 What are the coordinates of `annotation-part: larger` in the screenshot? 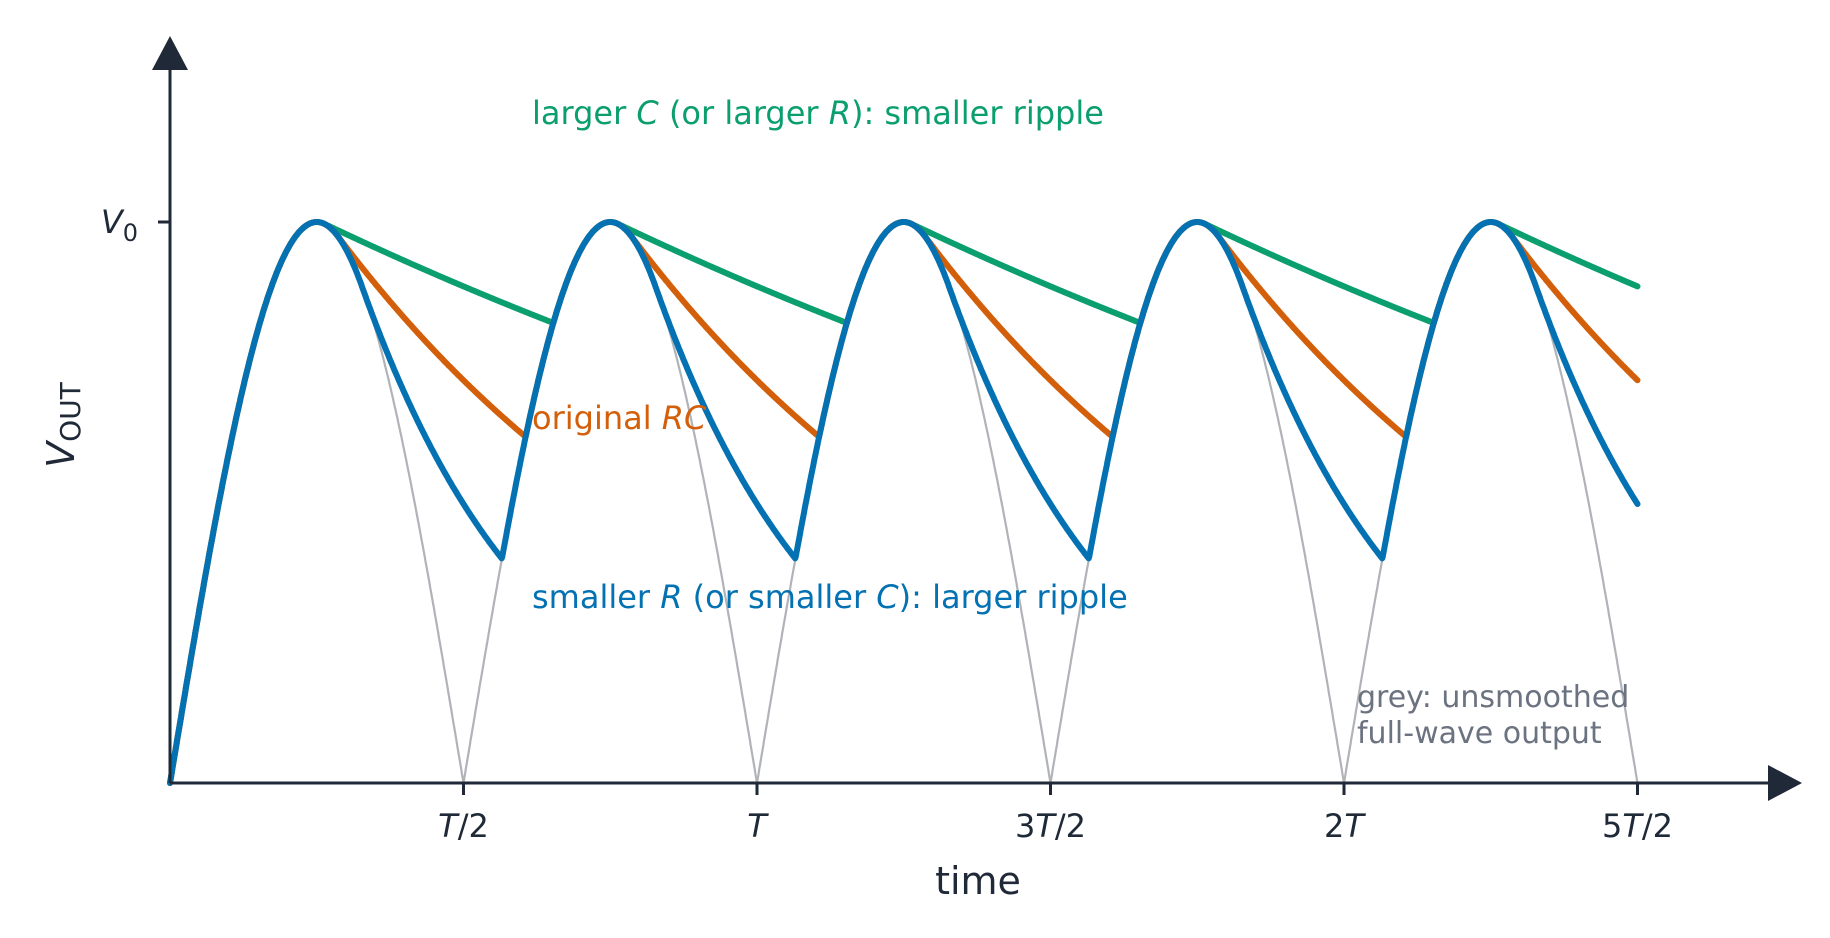 It's located at (584, 113).